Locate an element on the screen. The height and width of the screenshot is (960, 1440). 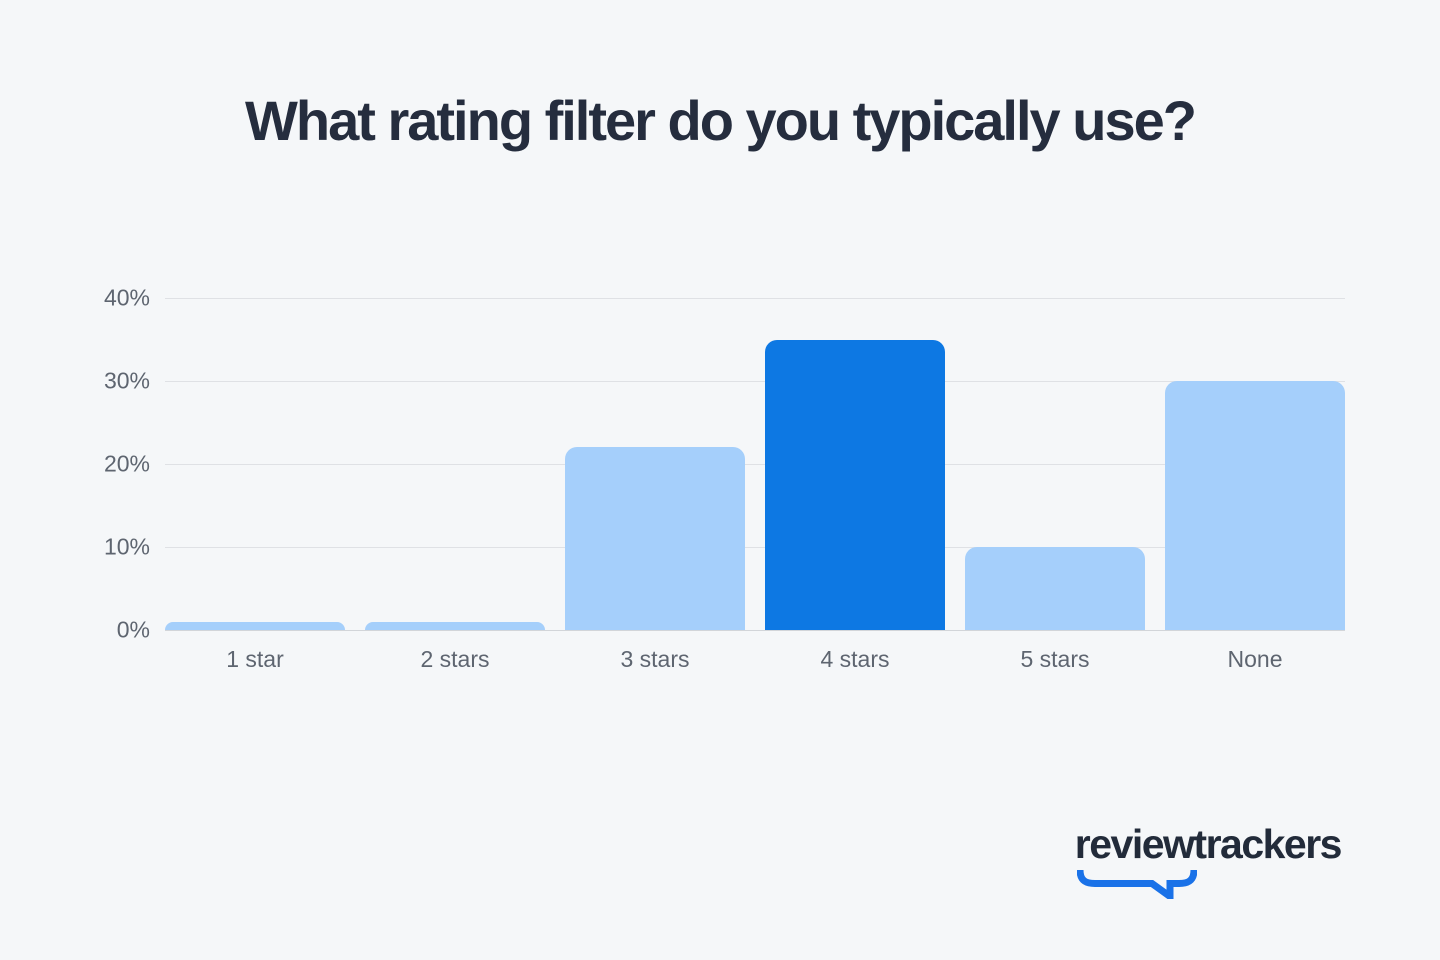
gridline-40% is located at coordinates (755, 298).